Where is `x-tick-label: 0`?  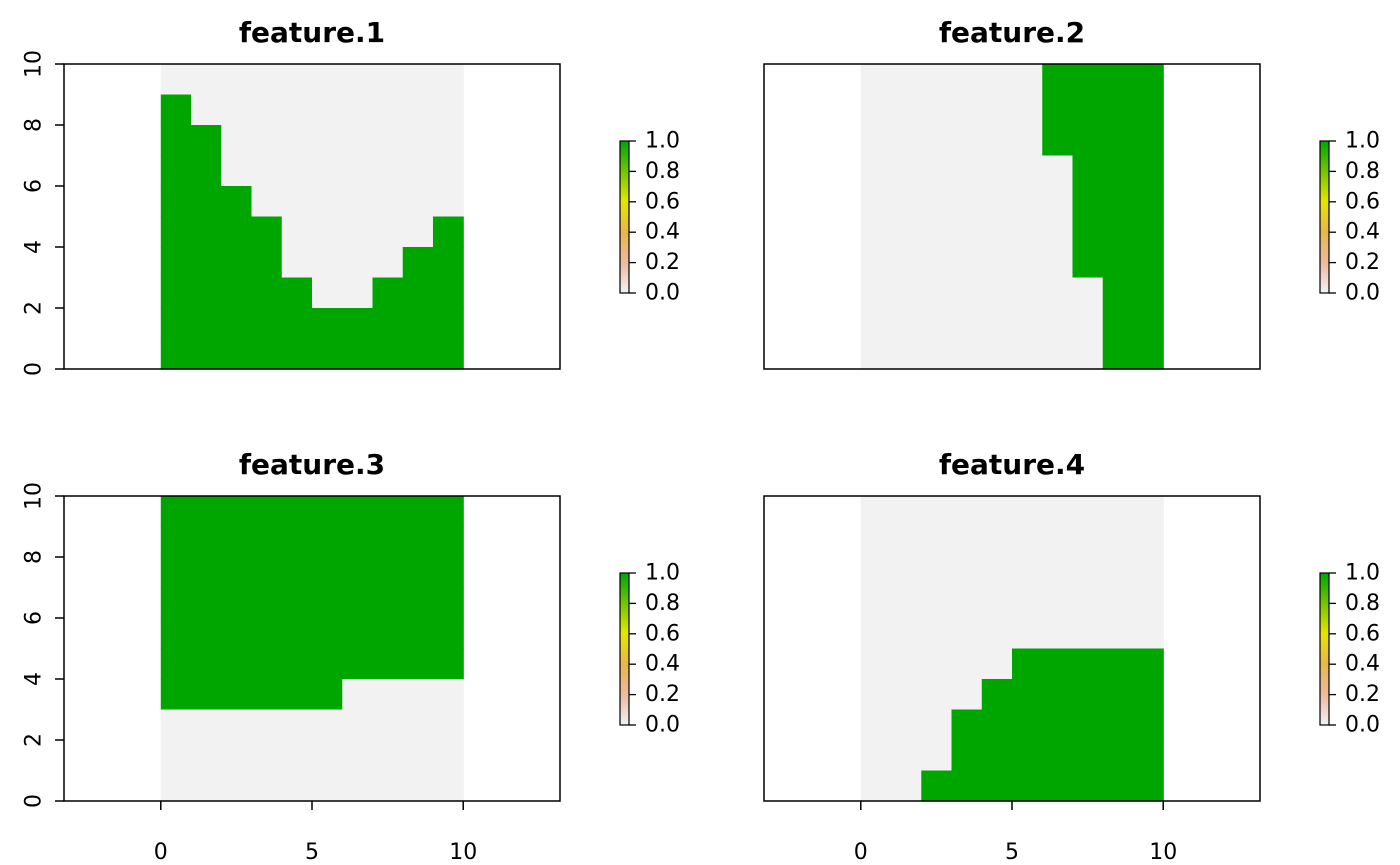
x-tick-label: 0 is located at coordinates (861, 852).